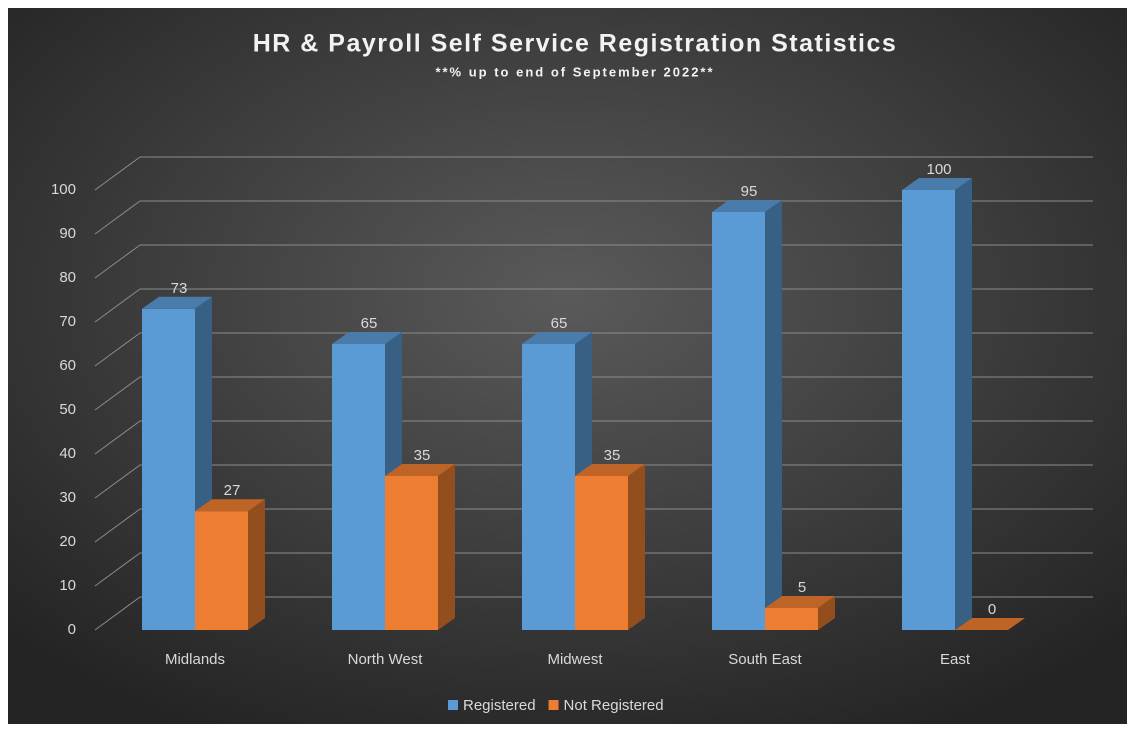 The width and height of the screenshot is (1135, 732). Describe the element at coordinates (67, 409) in the screenshot. I see `y-tick-label: 50` at that location.